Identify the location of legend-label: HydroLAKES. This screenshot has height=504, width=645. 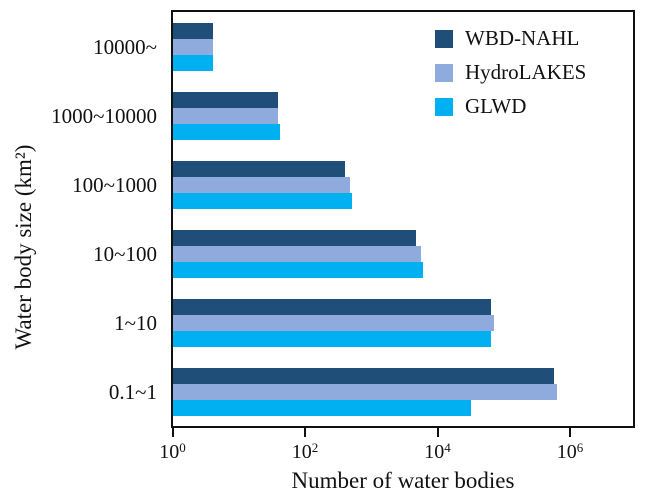
(526, 72).